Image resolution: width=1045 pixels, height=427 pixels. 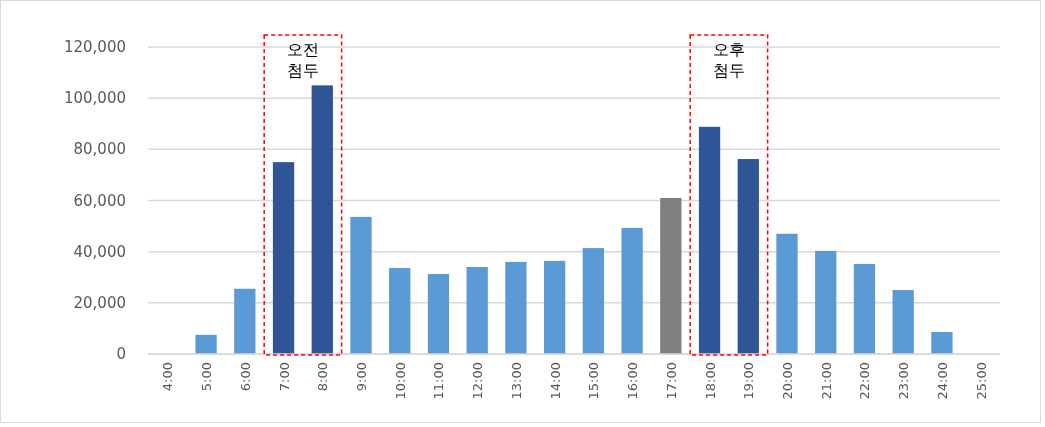 I want to click on x-tick-label: 13:00, so click(x=516, y=381).